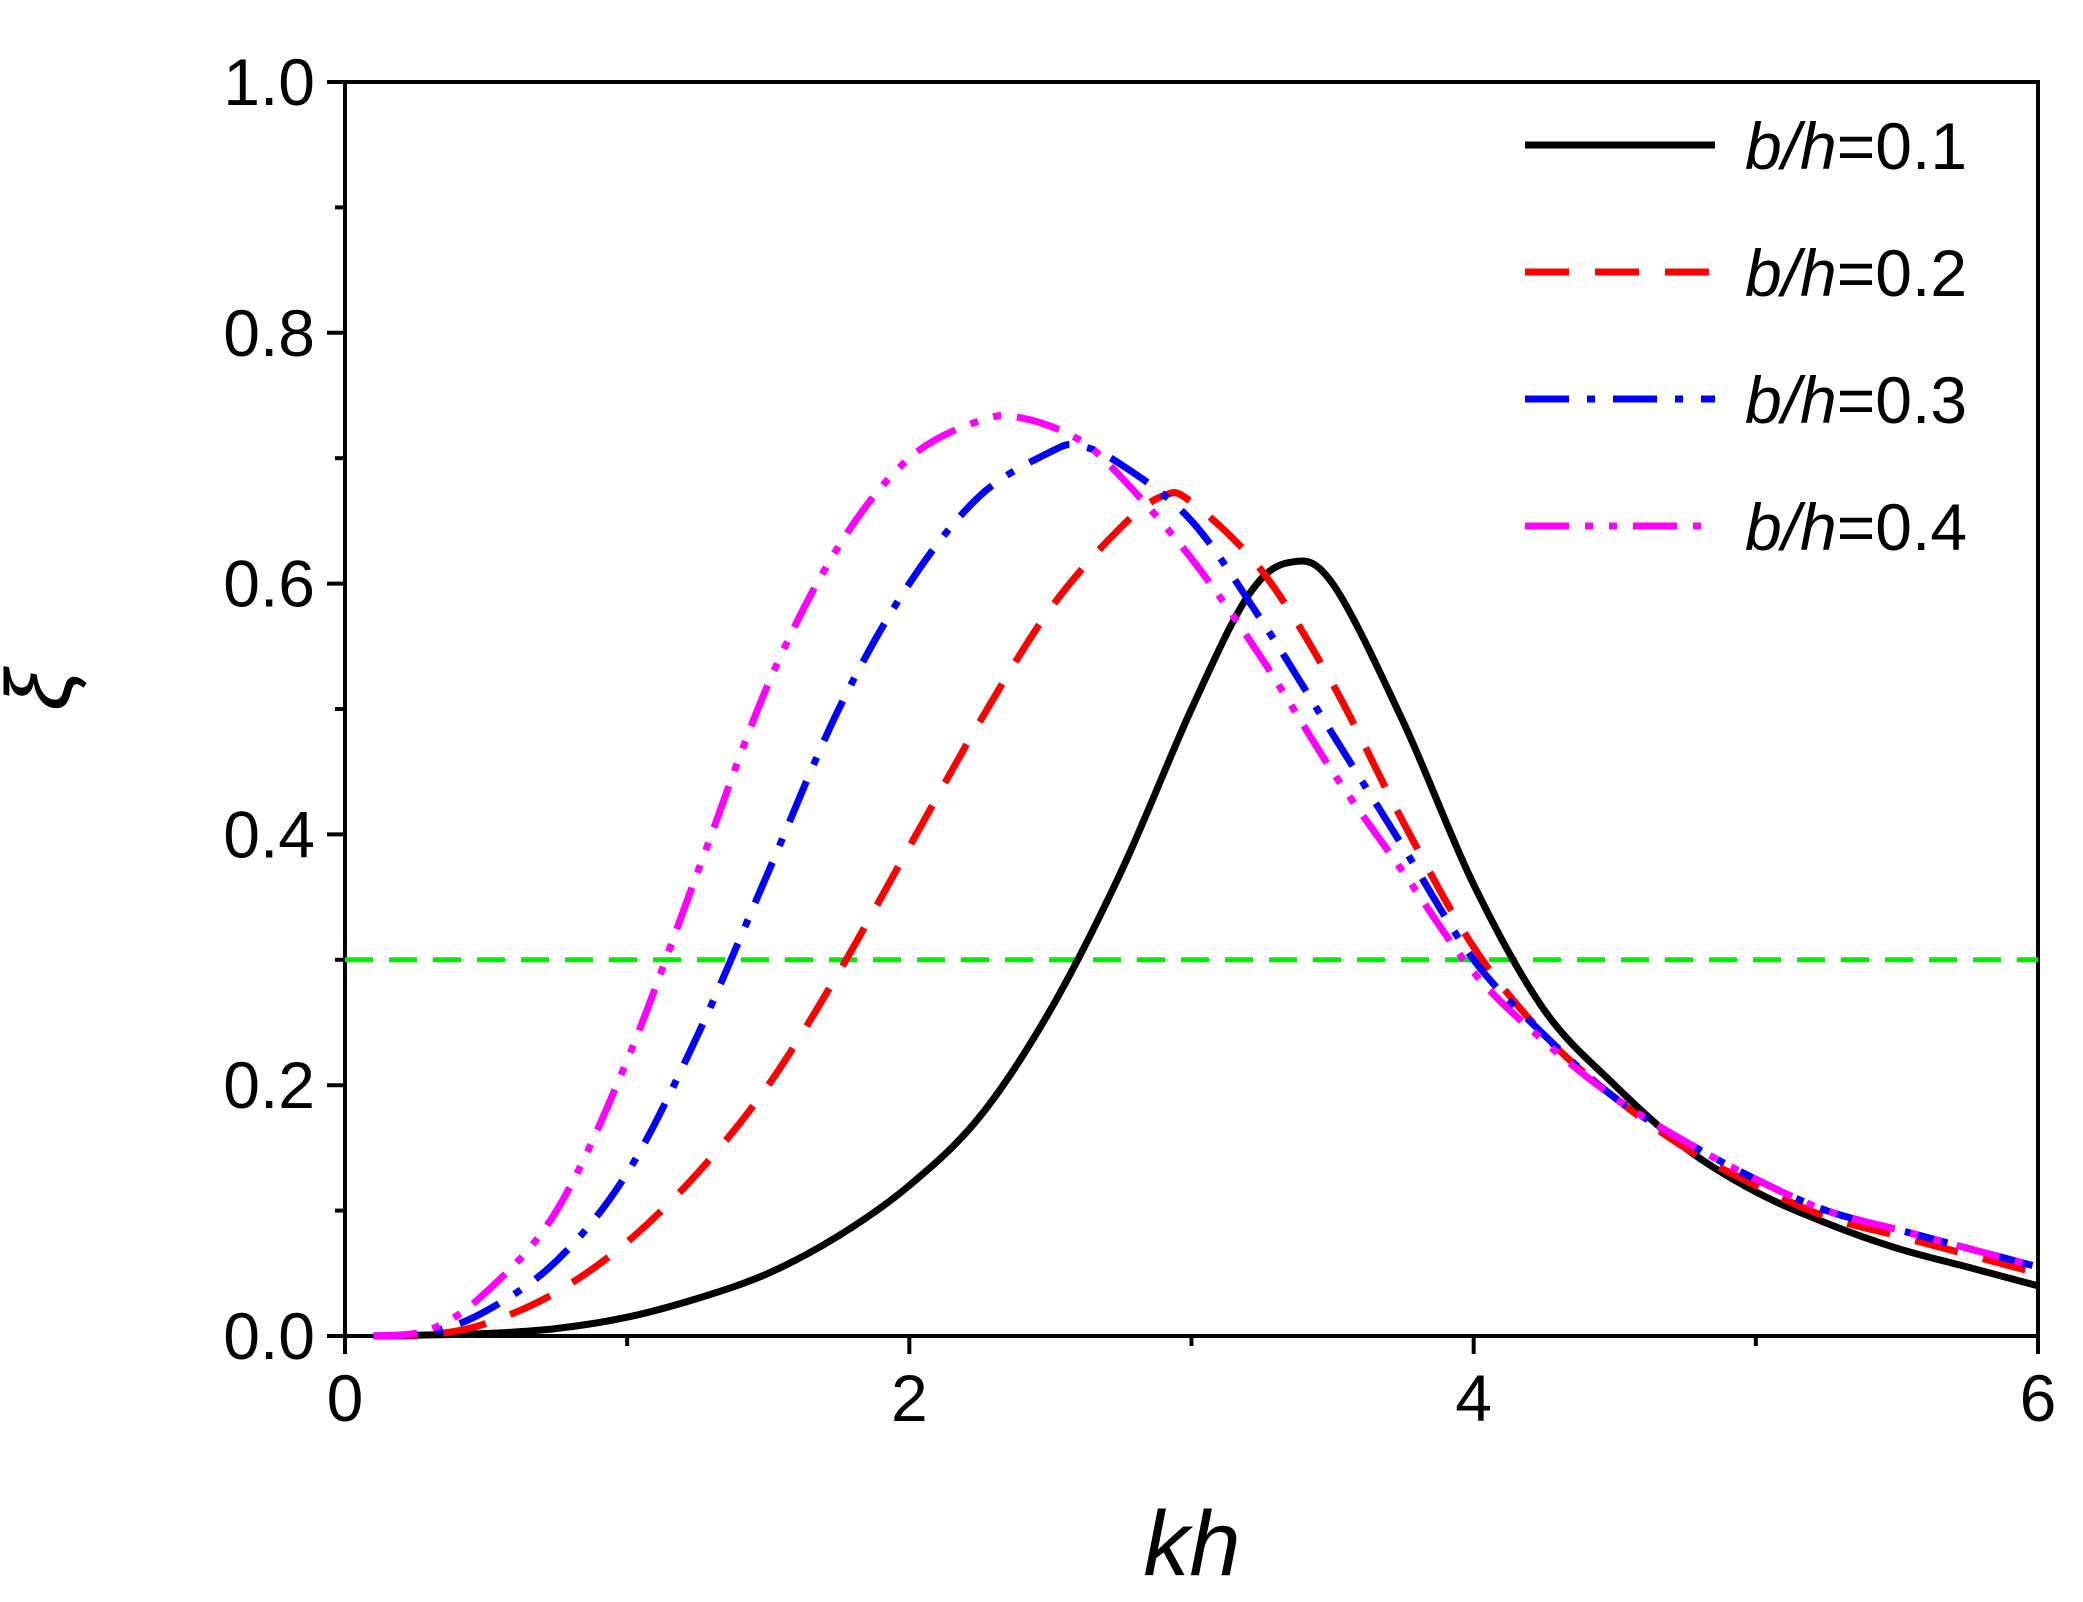 The width and height of the screenshot is (2083, 1602). Describe the element at coordinates (1902, 273) in the screenshot. I see `legend-label-value: =0.2` at that location.